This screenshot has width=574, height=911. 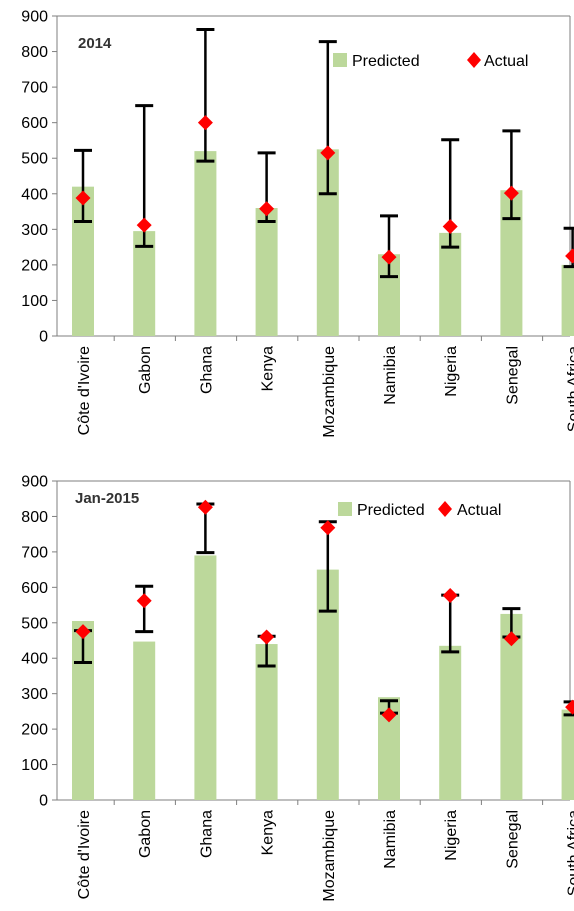 I want to click on panel-label-jan-2015: Jan-2015, so click(x=107, y=498).